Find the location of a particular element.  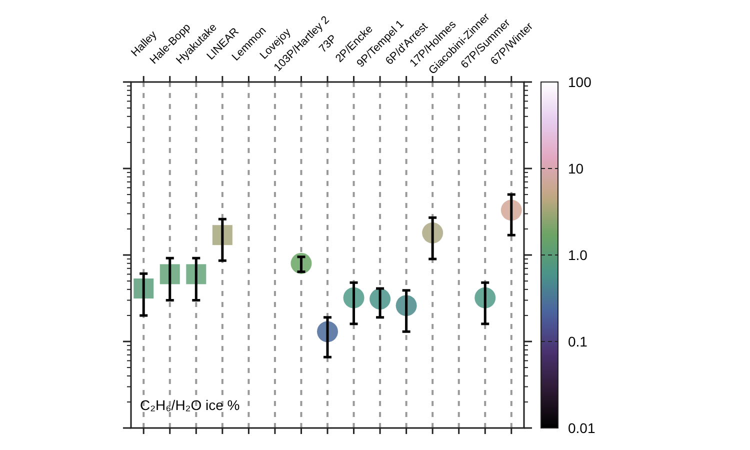

annotation: C₂H₆/H₂O ice % is located at coordinates (190, 405).